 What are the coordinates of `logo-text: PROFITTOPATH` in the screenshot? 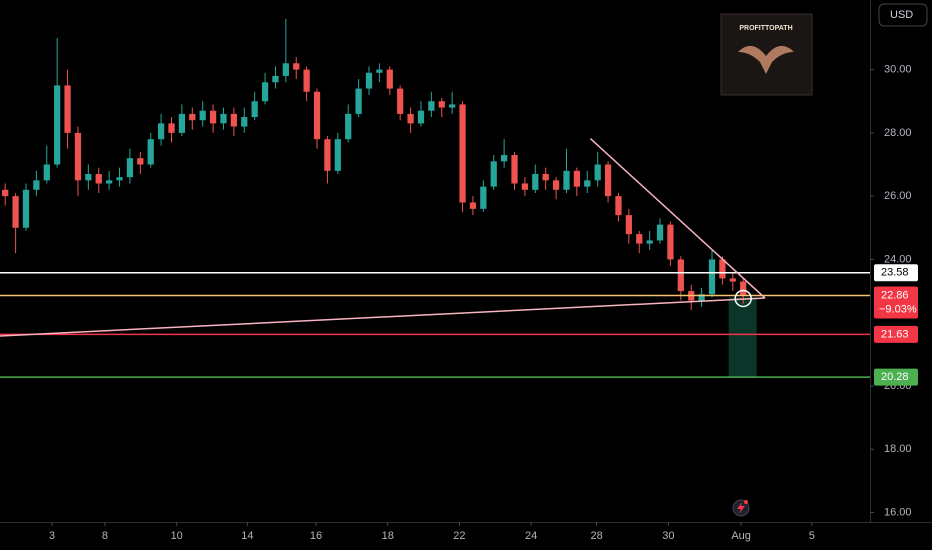 It's located at (765, 28).